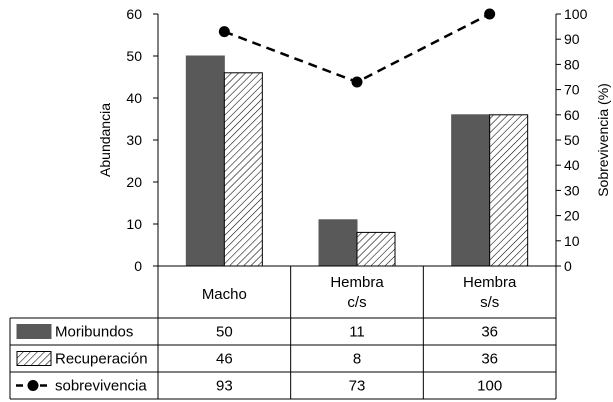 This screenshot has width=613, height=402. What do you see at coordinates (572, 216) in the screenshot?
I see `y2-tick-label: 20` at bounding box center [572, 216].